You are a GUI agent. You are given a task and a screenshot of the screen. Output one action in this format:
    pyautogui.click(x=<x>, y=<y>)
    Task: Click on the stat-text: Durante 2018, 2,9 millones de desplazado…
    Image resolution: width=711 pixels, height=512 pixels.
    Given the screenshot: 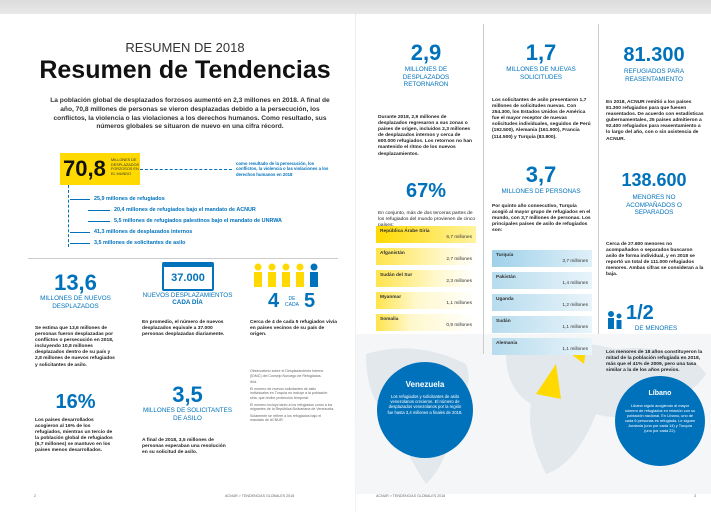 What is the action you would take?
    pyautogui.click(x=425, y=136)
    